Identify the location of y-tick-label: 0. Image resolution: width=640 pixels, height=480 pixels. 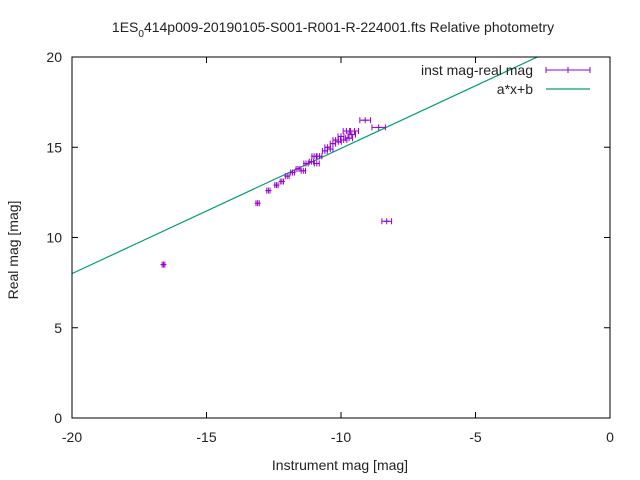
(58, 418).